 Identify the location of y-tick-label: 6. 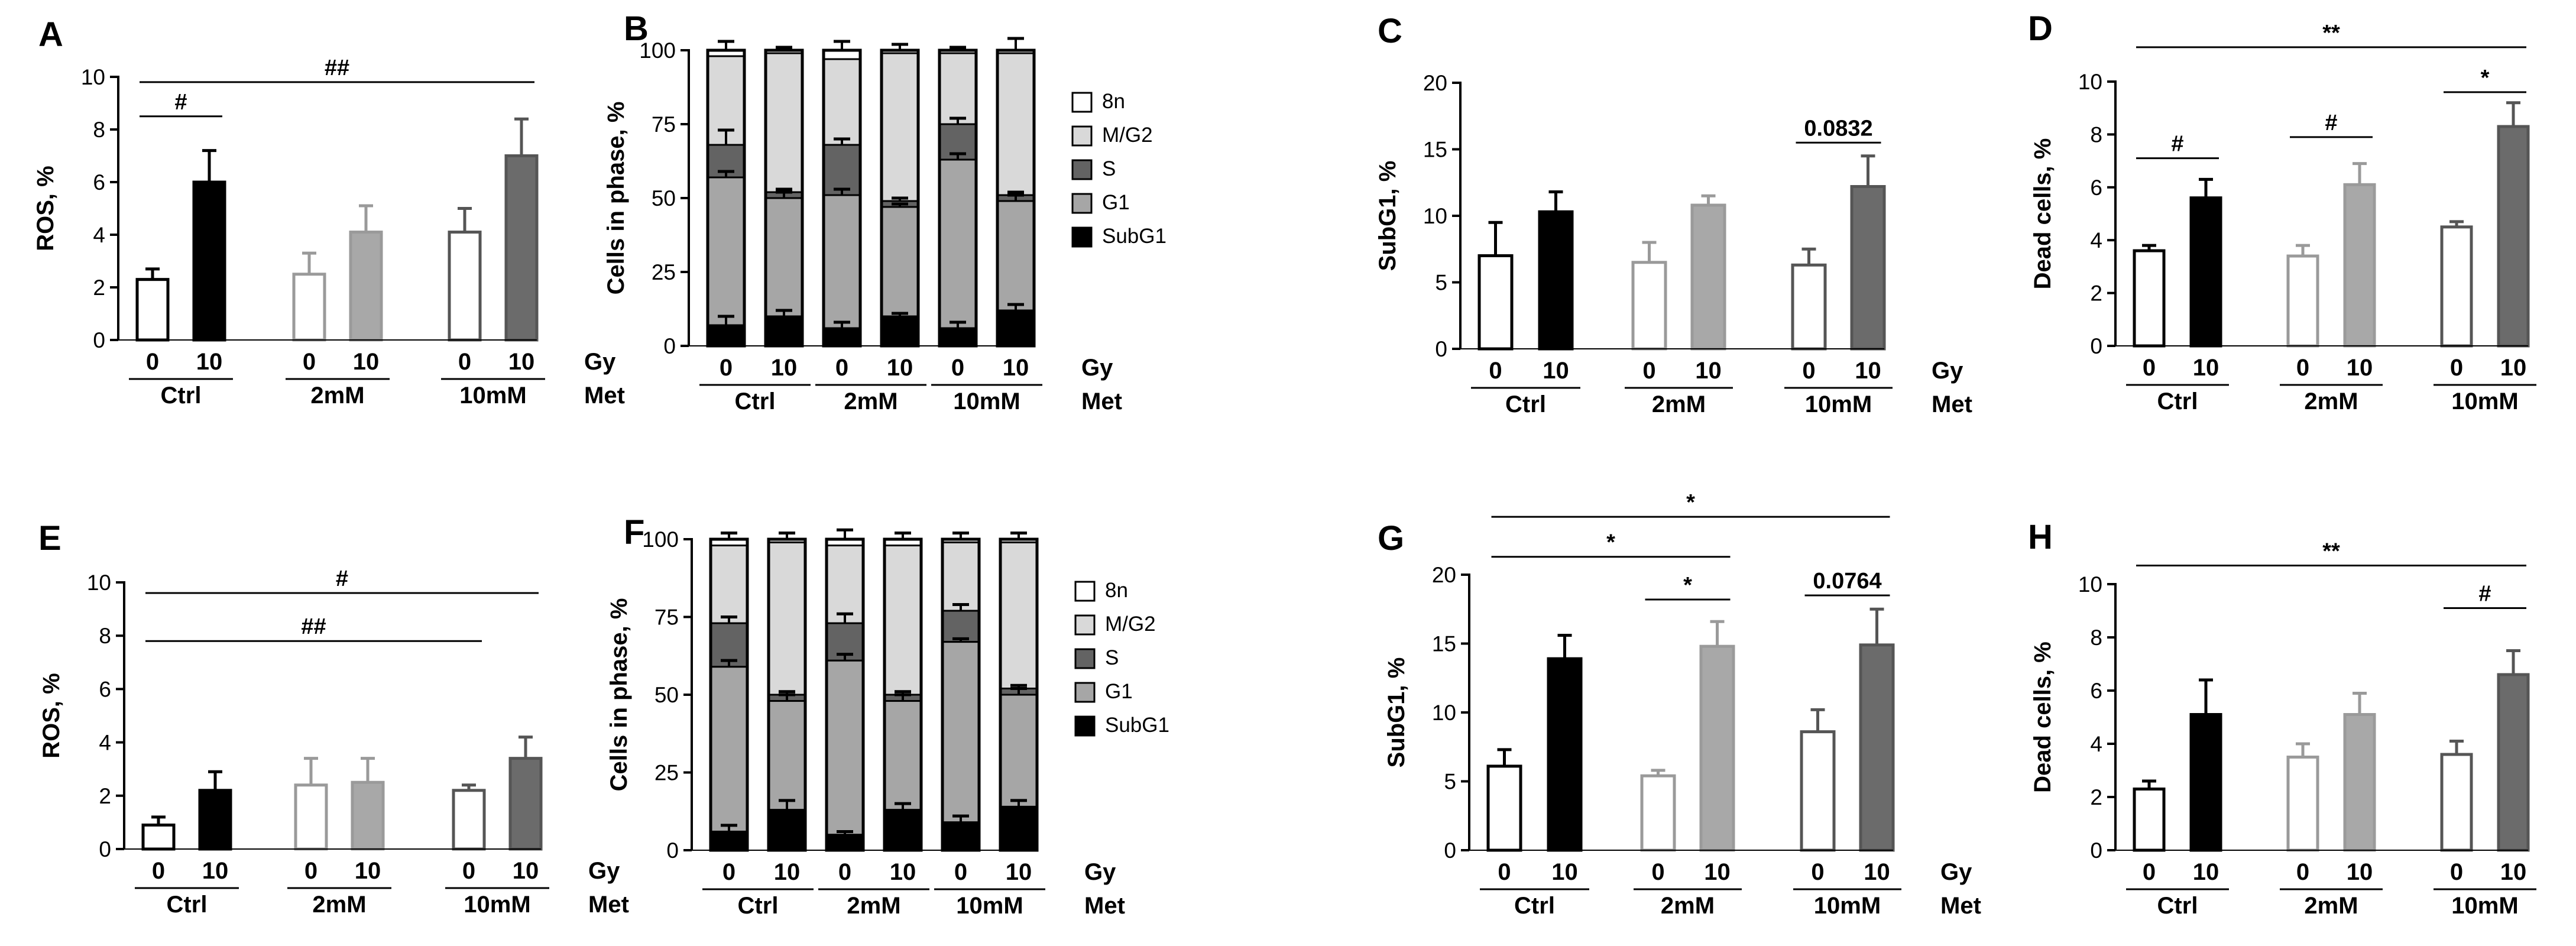
(2096, 188).